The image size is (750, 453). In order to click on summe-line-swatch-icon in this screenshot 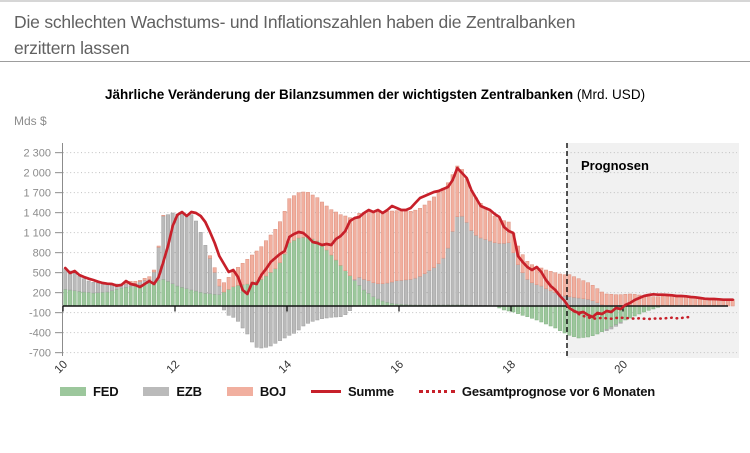, I will do `click(325, 391)`.